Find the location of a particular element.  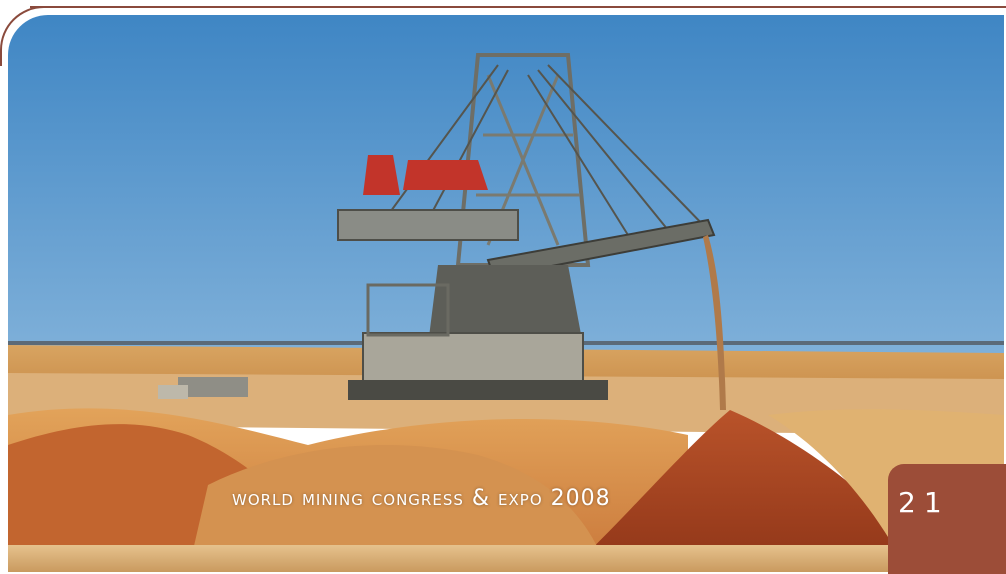

frame-top-rule is located at coordinates (518, 7).